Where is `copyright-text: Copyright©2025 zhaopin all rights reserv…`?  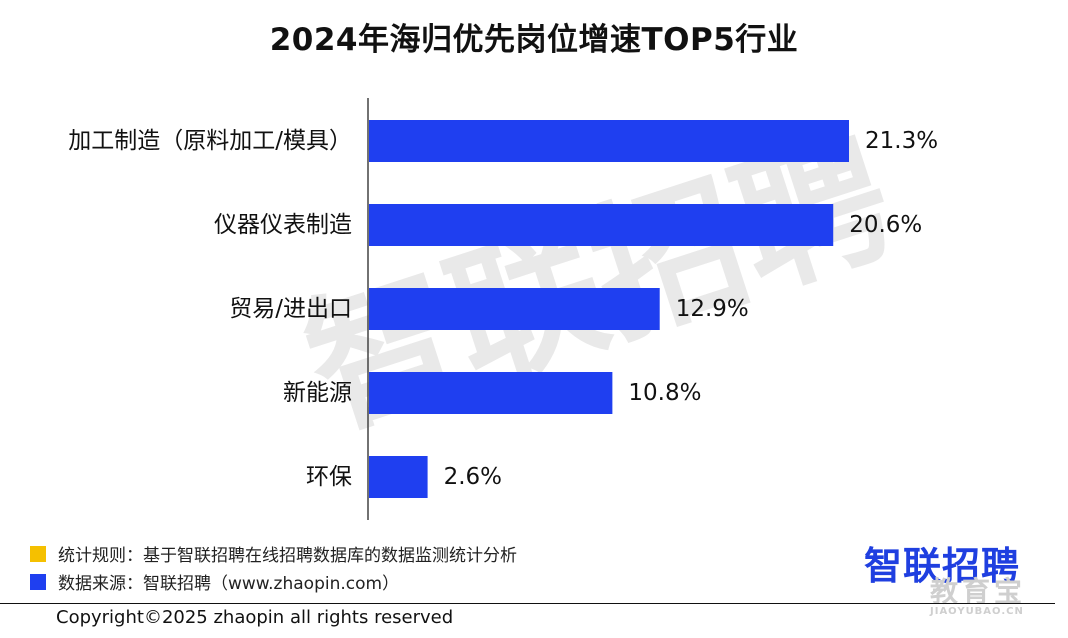 copyright-text: Copyright©2025 zhaopin all rights reserv… is located at coordinates (255, 617).